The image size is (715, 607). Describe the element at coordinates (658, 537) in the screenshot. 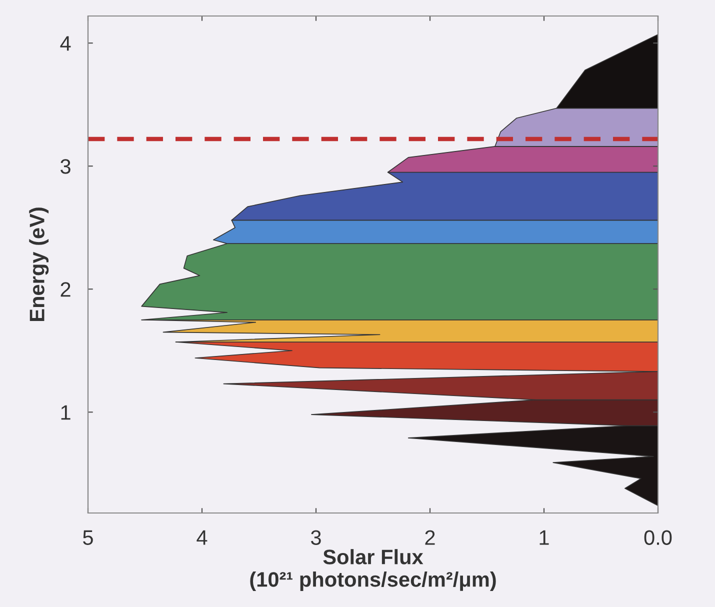

I see `x-tick-label: 0.0` at that location.